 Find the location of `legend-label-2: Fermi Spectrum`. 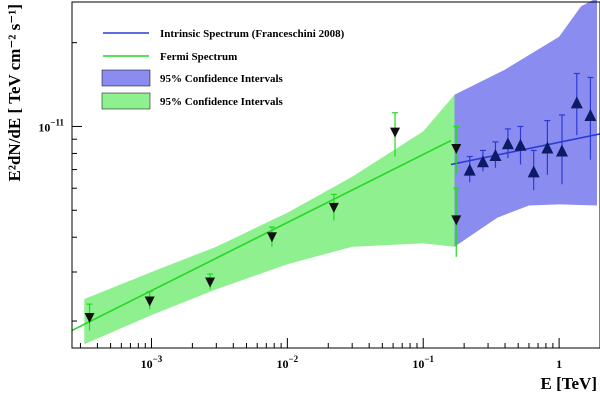

legend-label-2: Fermi Spectrum is located at coordinates (198, 57).